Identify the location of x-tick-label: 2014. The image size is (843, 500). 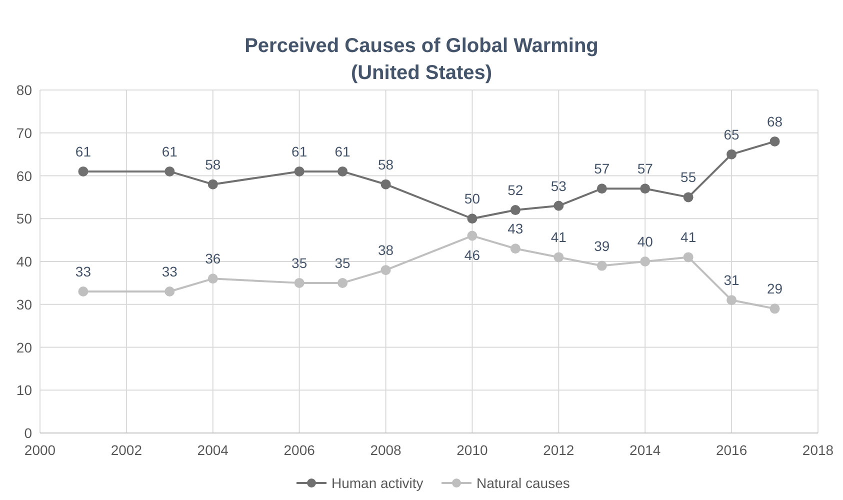
(645, 450).